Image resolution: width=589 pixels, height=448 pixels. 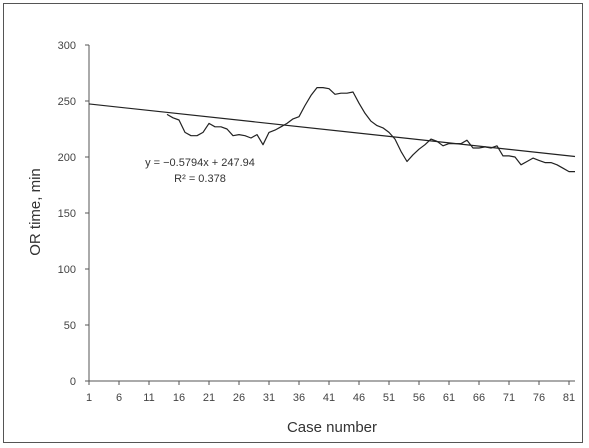 I want to click on x-tick-label: 71, so click(x=509, y=398).